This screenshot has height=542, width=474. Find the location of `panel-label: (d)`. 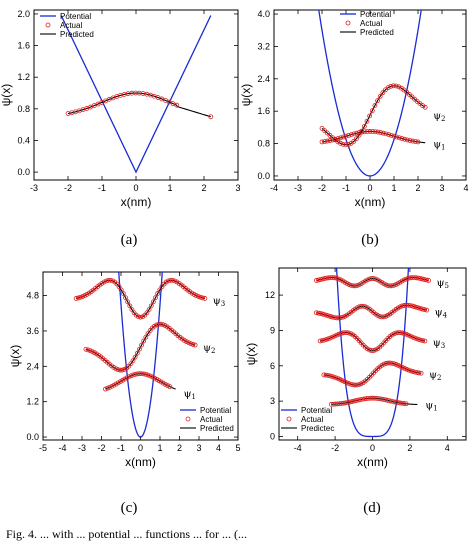

panel-label: (d) is located at coordinates (372, 508).